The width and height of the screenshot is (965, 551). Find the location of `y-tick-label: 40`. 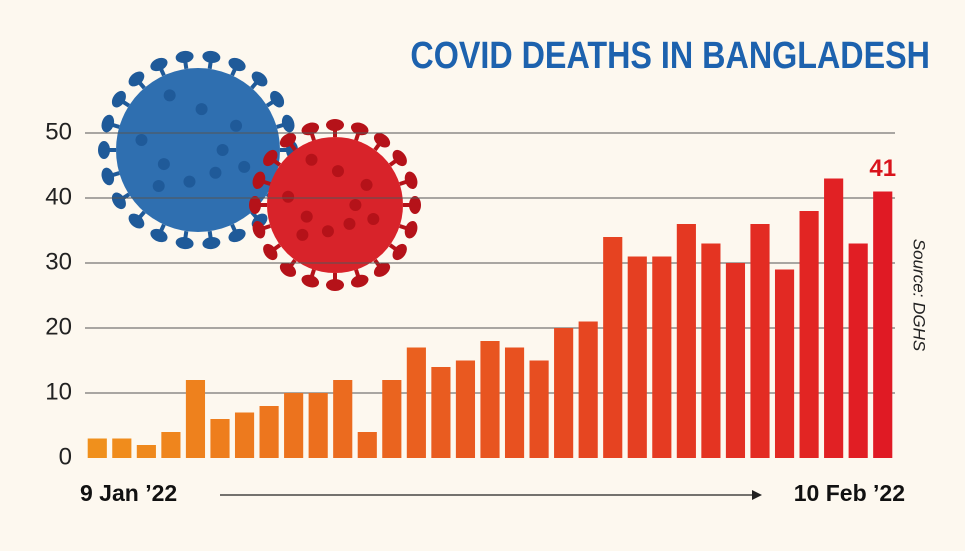

y-tick-label: 40 is located at coordinates (58, 196).